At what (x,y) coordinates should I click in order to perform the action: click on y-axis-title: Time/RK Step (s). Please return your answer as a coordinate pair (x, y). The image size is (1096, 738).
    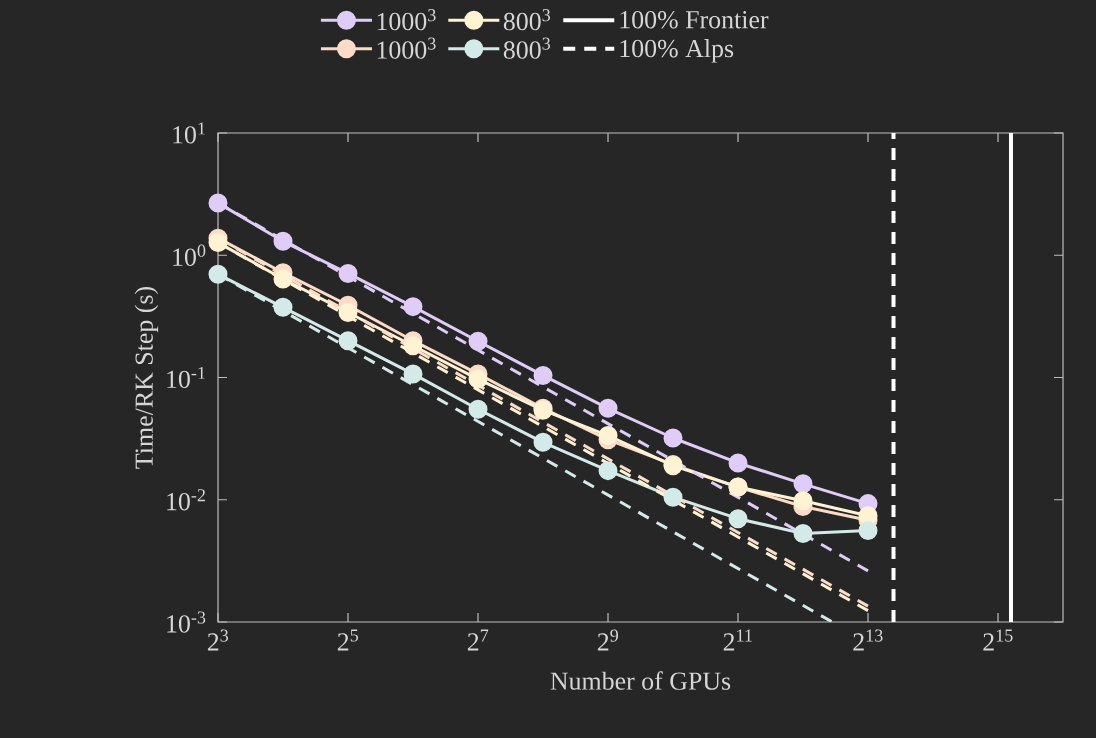
    Looking at the image, I should click on (146, 378).